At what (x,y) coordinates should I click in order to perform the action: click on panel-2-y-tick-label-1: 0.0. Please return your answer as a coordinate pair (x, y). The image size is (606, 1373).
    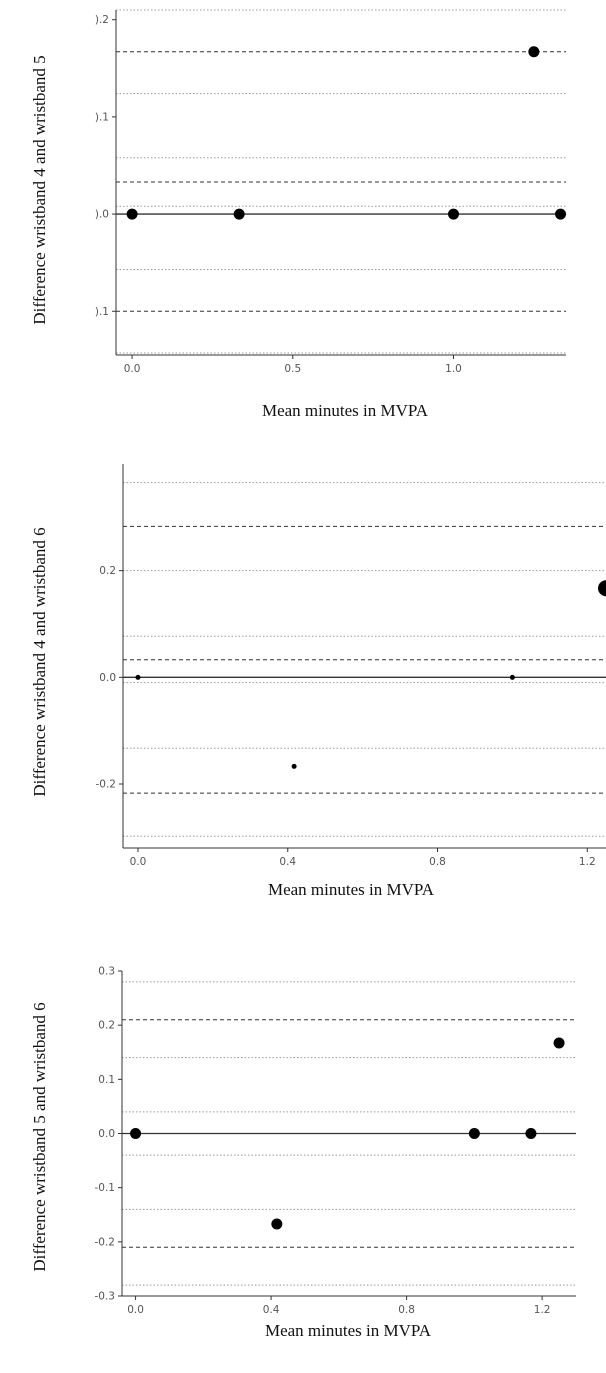
    Looking at the image, I should click on (107, 678).